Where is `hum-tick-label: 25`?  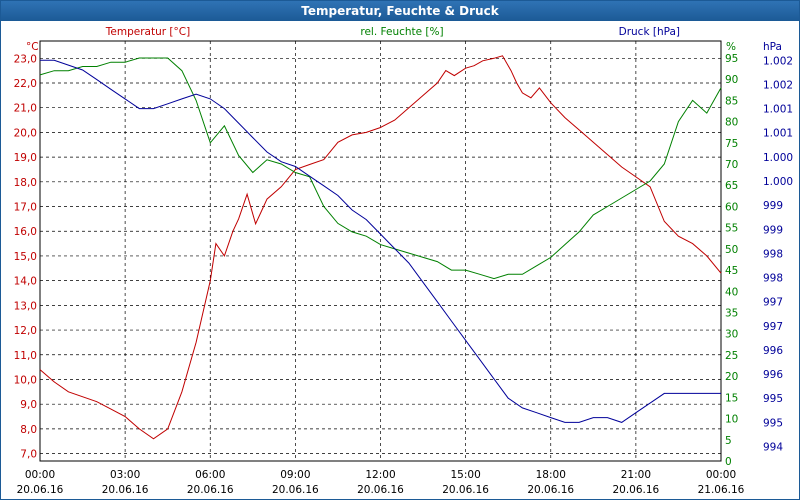 hum-tick-label: 25 is located at coordinates (731, 356).